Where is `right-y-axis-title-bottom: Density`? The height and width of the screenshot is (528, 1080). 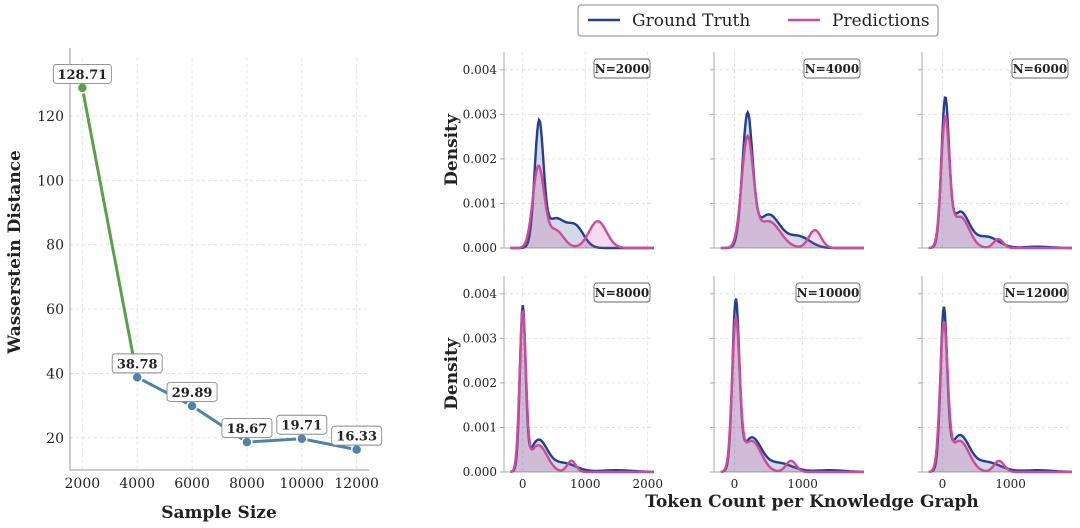
right-y-axis-title-bottom: Density is located at coordinates (452, 373).